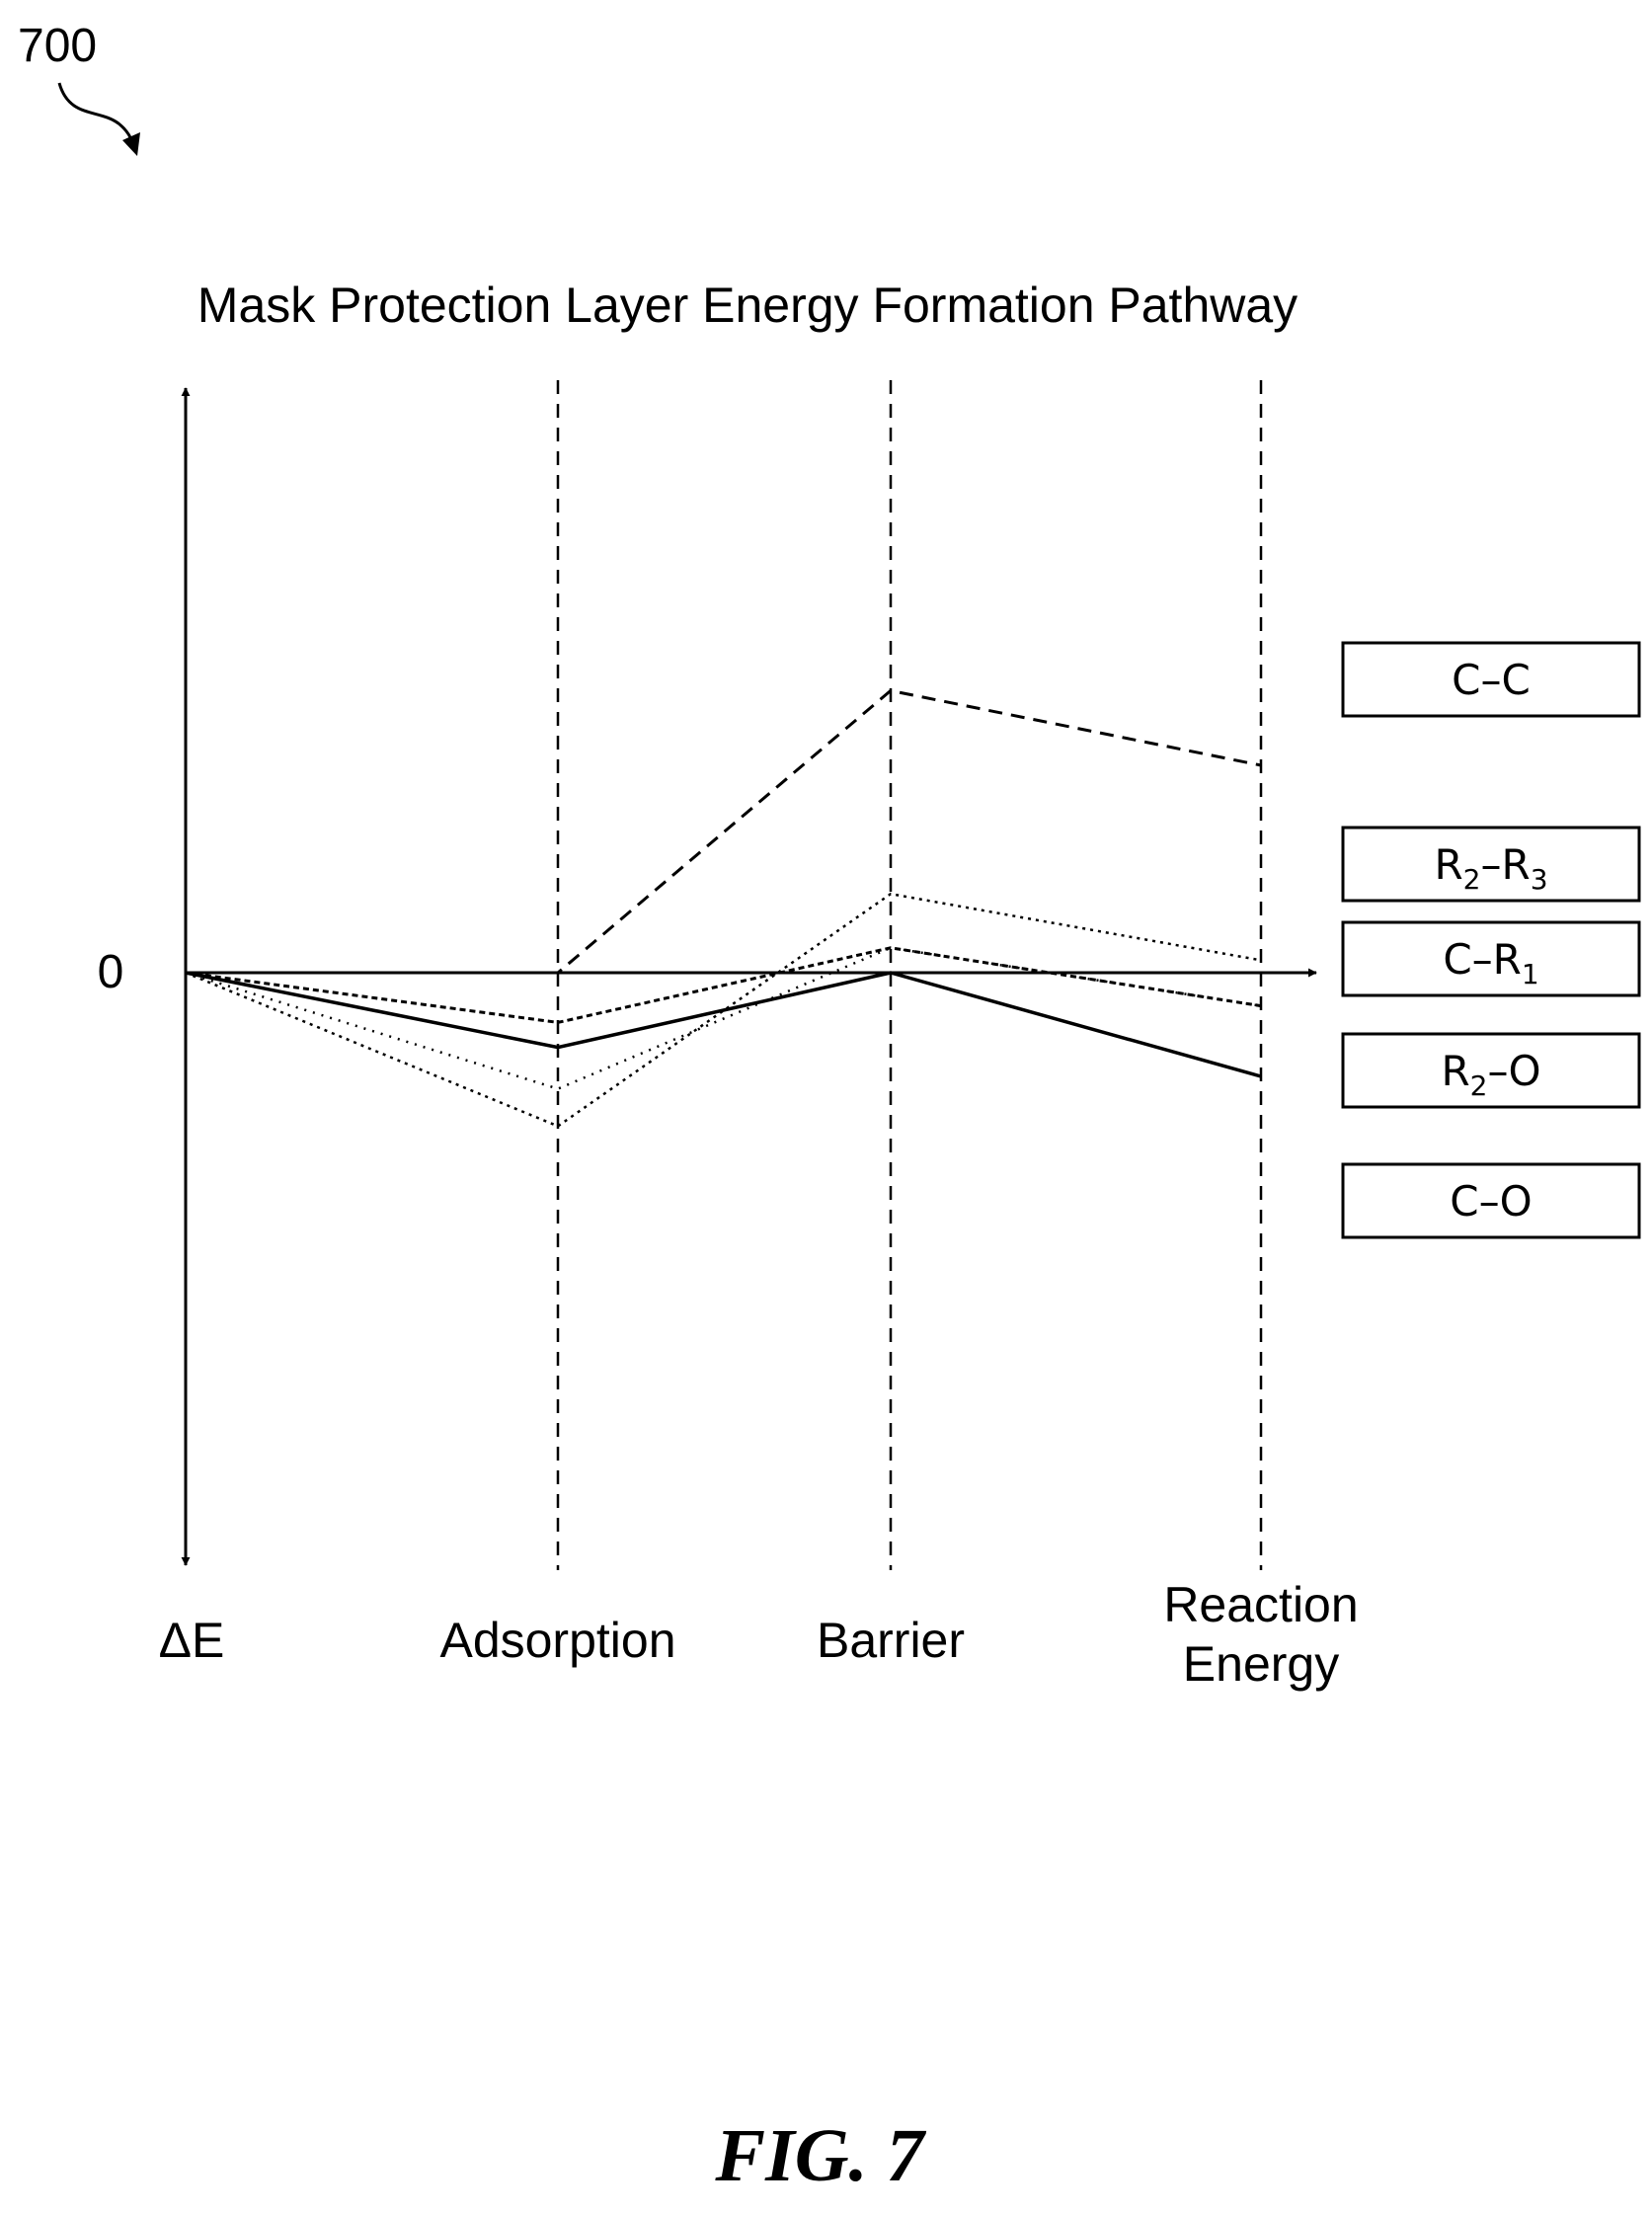 The image size is (1652, 2214). I want to click on legend-label: R2–R3, so click(1490, 868).